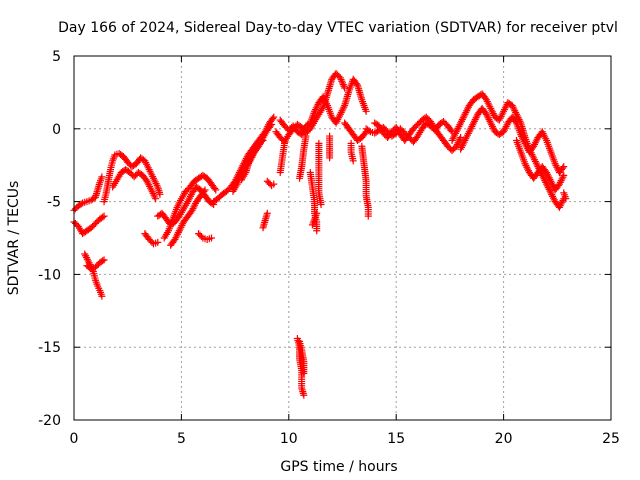 This screenshot has height=480, width=640. I want to click on x-axis-label: GPS time / hours, so click(338, 467).